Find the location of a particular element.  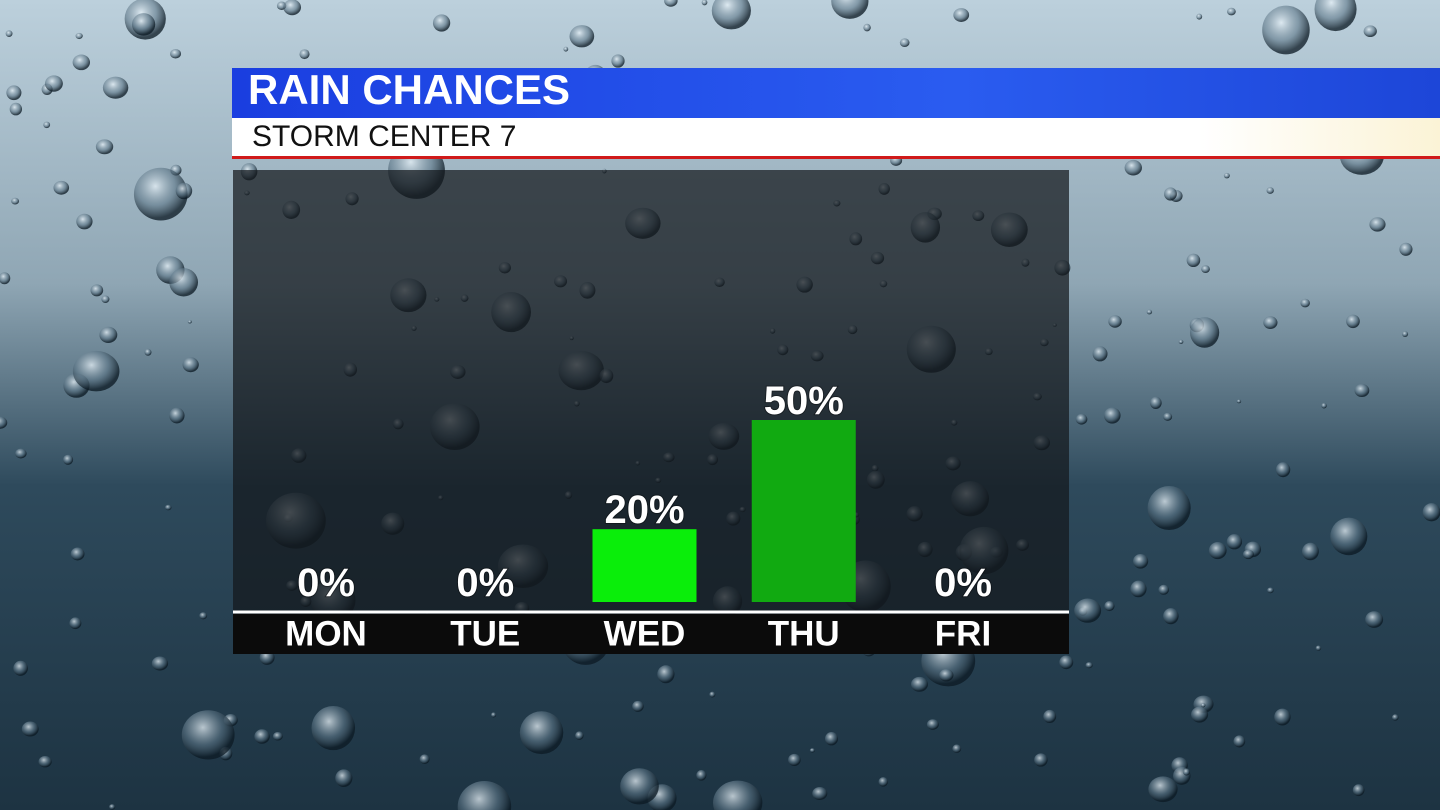

subtitle-bar is located at coordinates (836, 137).